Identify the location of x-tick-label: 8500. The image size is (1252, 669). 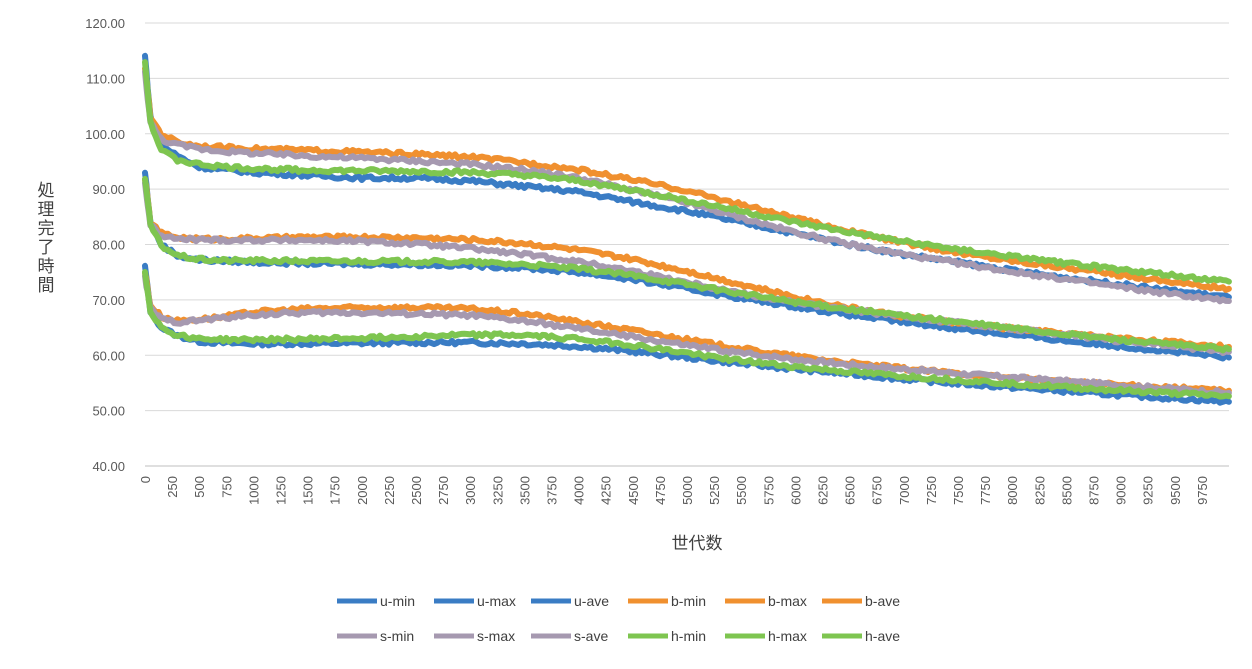
(1066, 490).